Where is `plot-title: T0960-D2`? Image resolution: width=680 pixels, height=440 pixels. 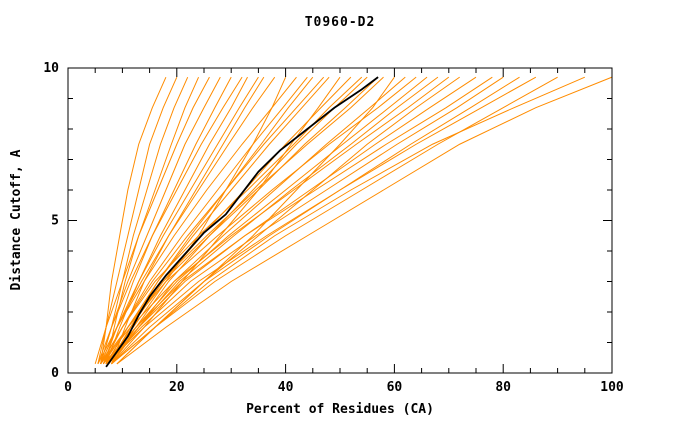 plot-title: T0960-D2 is located at coordinates (340, 22).